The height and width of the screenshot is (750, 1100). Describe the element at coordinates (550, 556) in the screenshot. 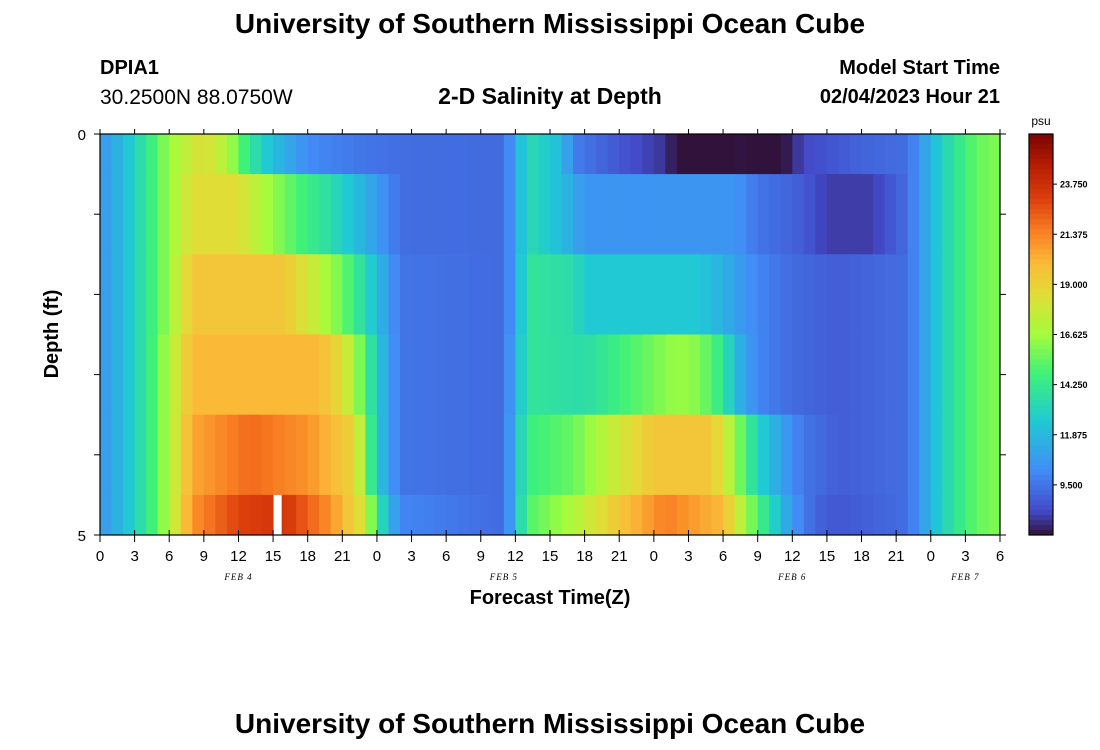

I see `x-tick-label: 15` at that location.